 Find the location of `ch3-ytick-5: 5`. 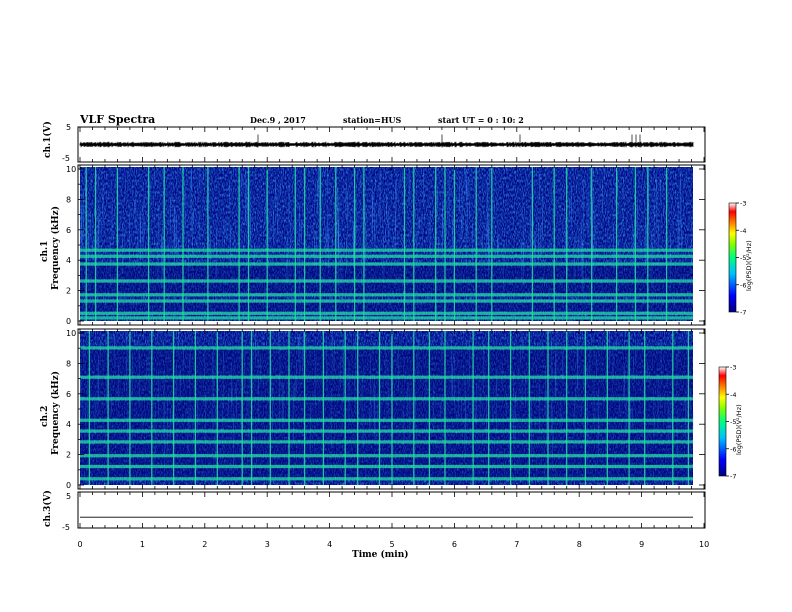

ch3-ytick-5: 5 is located at coordinates (68, 496).